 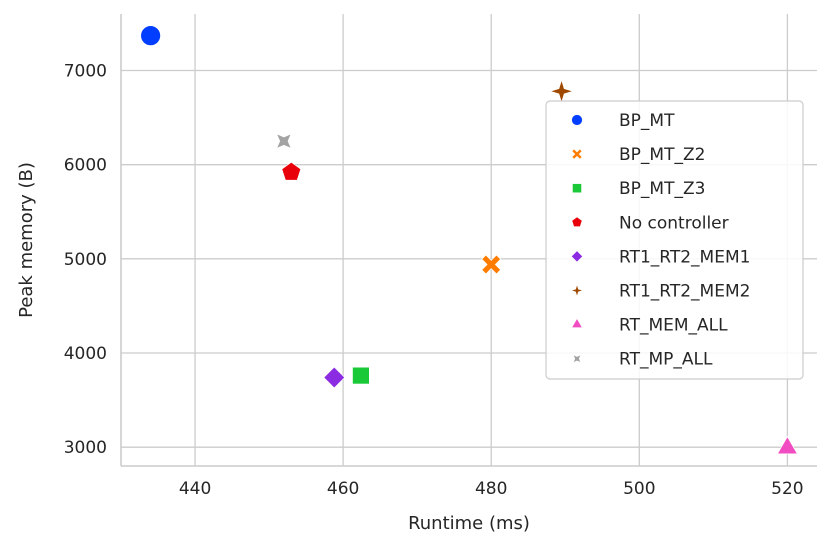 What do you see at coordinates (26, 240) in the screenshot?
I see `y-axis-title: Peak memory (B)` at bounding box center [26, 240].